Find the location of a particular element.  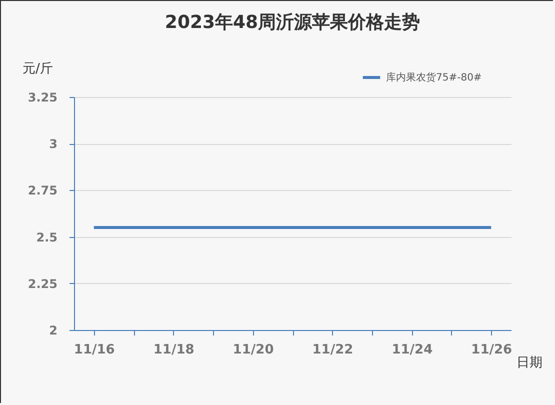

y-tick-label: 2.25 is located at coordinates (43, 283).